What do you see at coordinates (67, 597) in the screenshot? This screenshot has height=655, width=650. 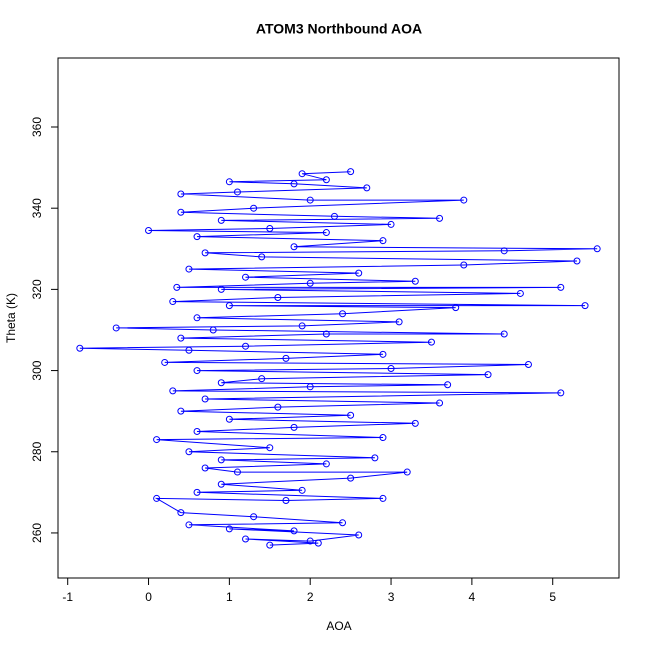 I see `x-tick-label: -1` at bounding box center [67, 597].